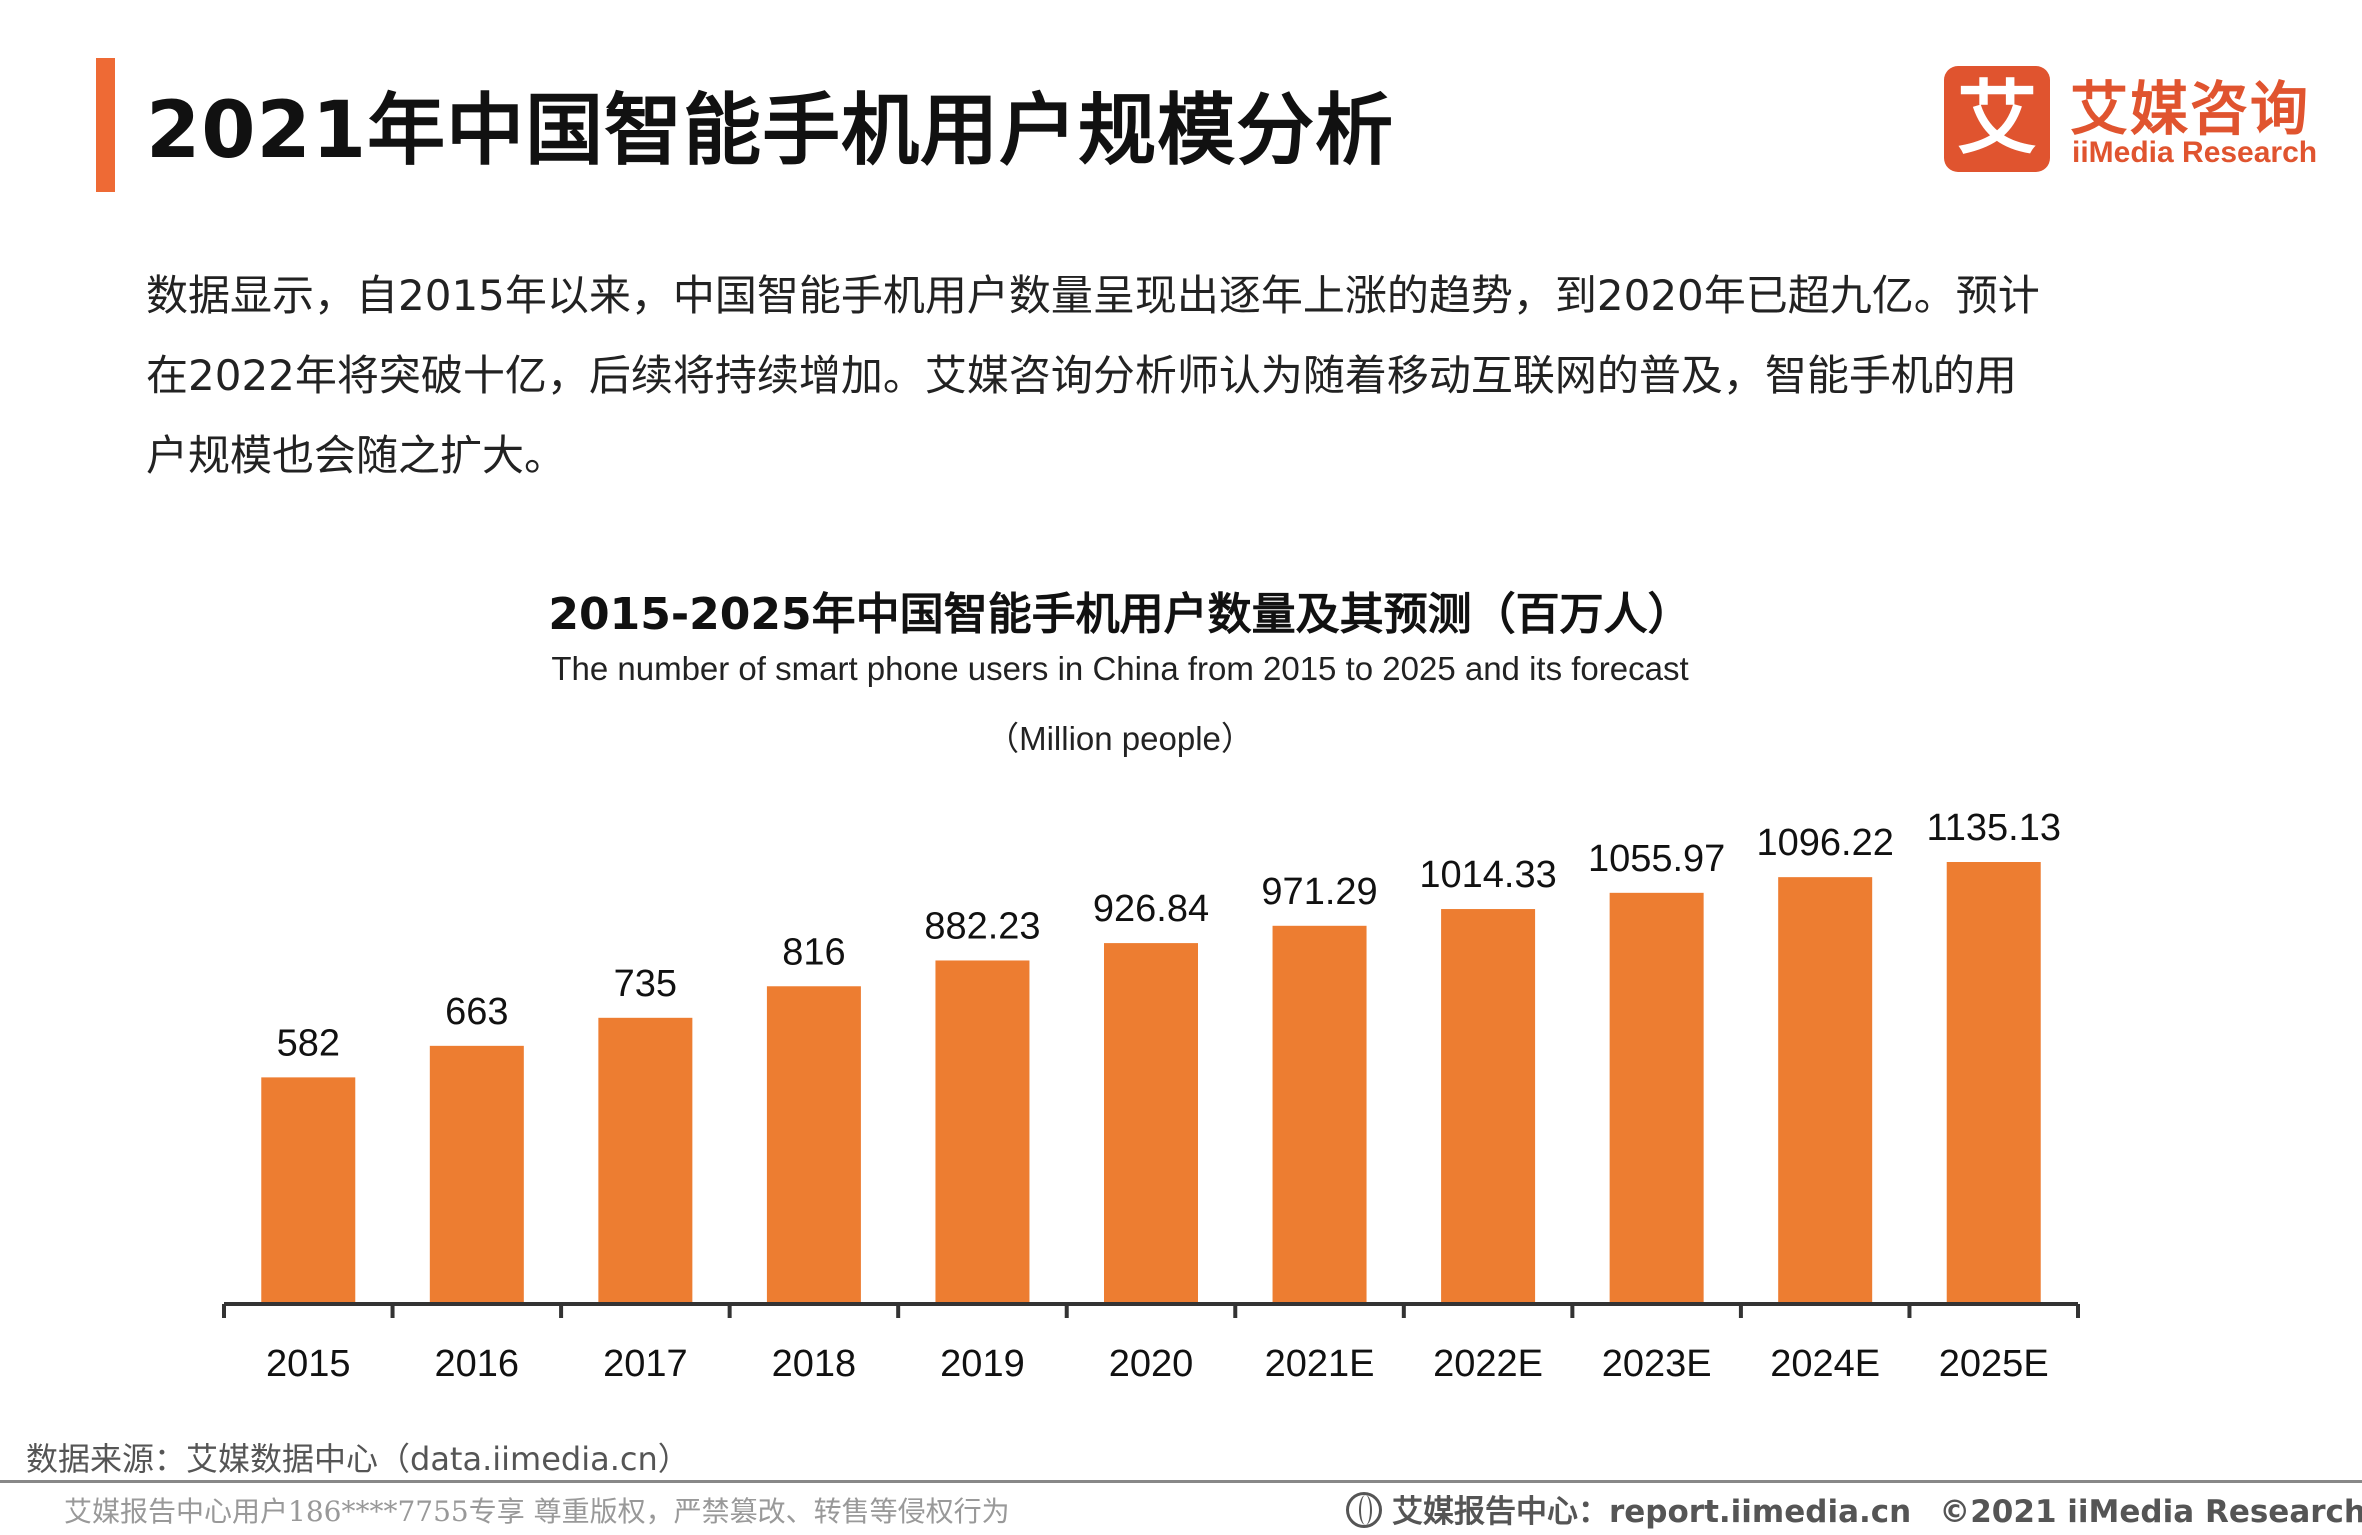  Describe the element at coordinates (476, 1012) in the screenshot. I see `data-label: 663` at that location.